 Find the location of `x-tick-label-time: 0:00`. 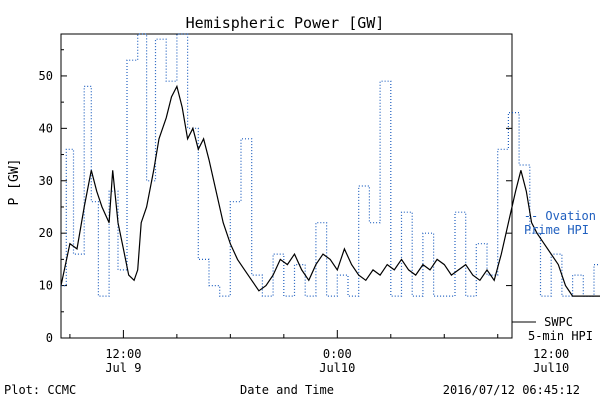

x-tick-label-time: 0:00 is located at coordinates (337, 354).